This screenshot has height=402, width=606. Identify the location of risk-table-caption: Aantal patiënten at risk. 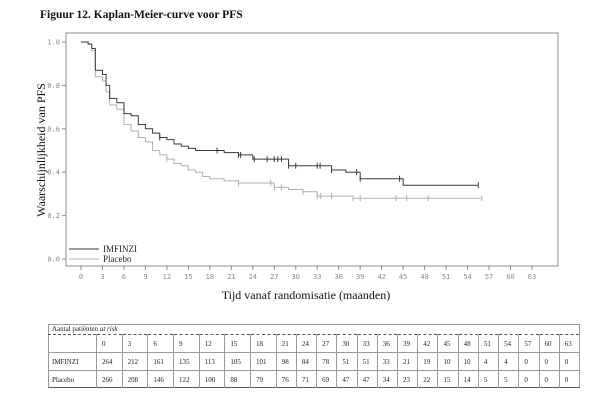
(313, 329).